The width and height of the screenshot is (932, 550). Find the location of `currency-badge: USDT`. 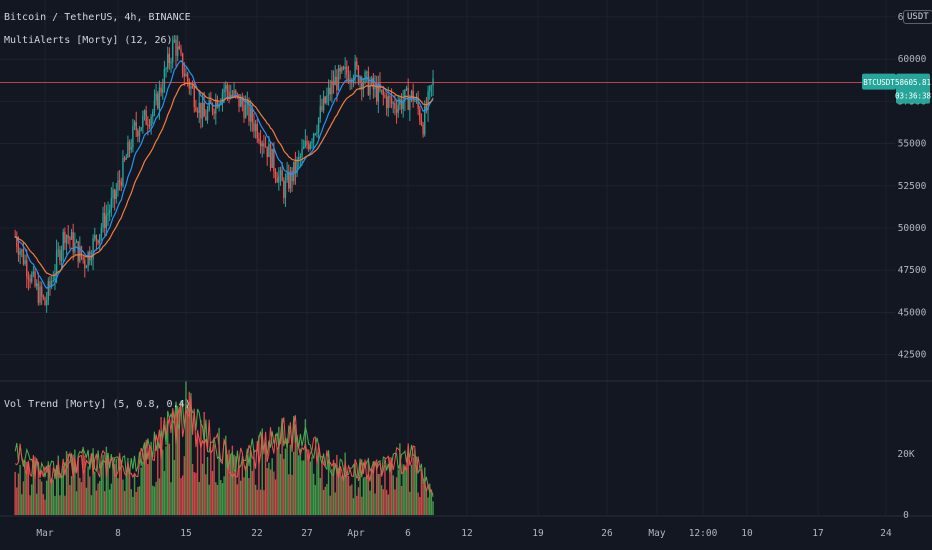

currency-badge: USDT is located at coordinates (917, 17).